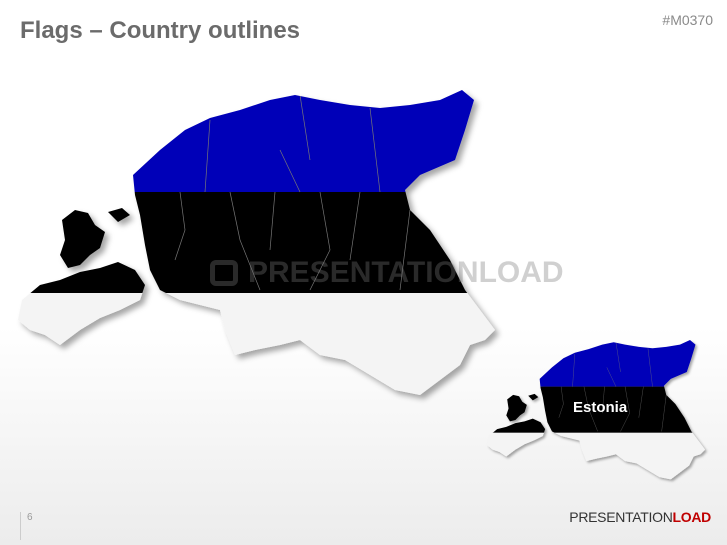 Image resolution: width=727 pixels, height=545 pixels. I want to click on country-label: Estonia, so click(600, 407).